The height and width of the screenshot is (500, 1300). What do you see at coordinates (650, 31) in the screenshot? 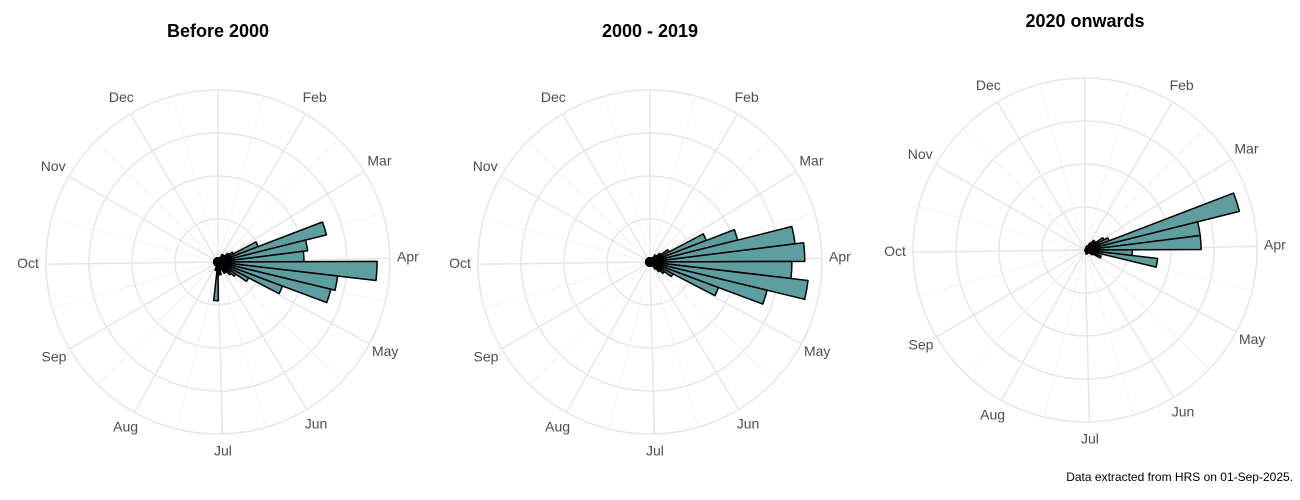
I see `panel-title: 2000 - 2019` at bounding box center [650, 31].